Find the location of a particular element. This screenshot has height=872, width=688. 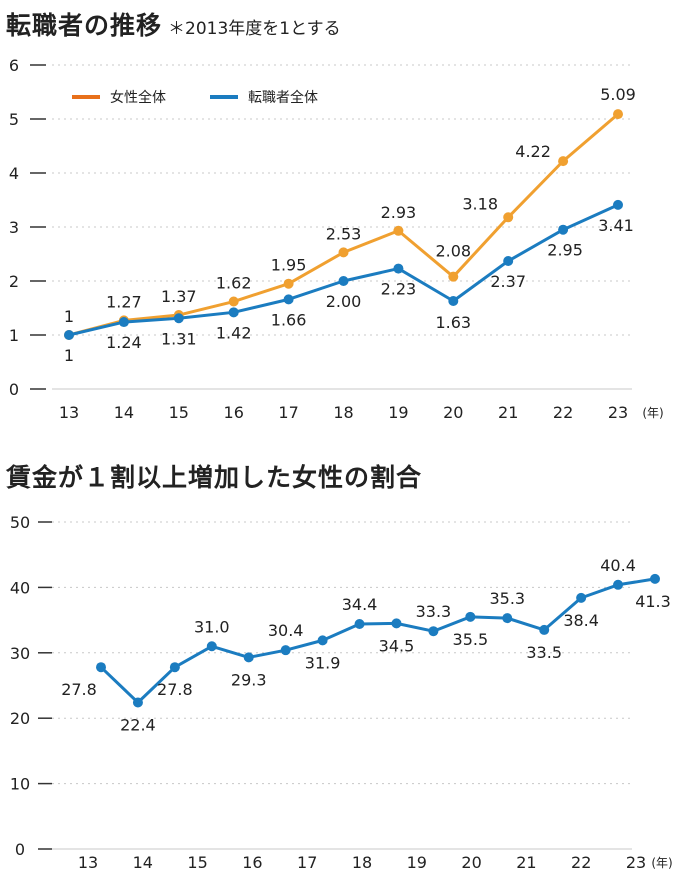

data-label-1-7: 1.63 is located at coordinates (453, 322).